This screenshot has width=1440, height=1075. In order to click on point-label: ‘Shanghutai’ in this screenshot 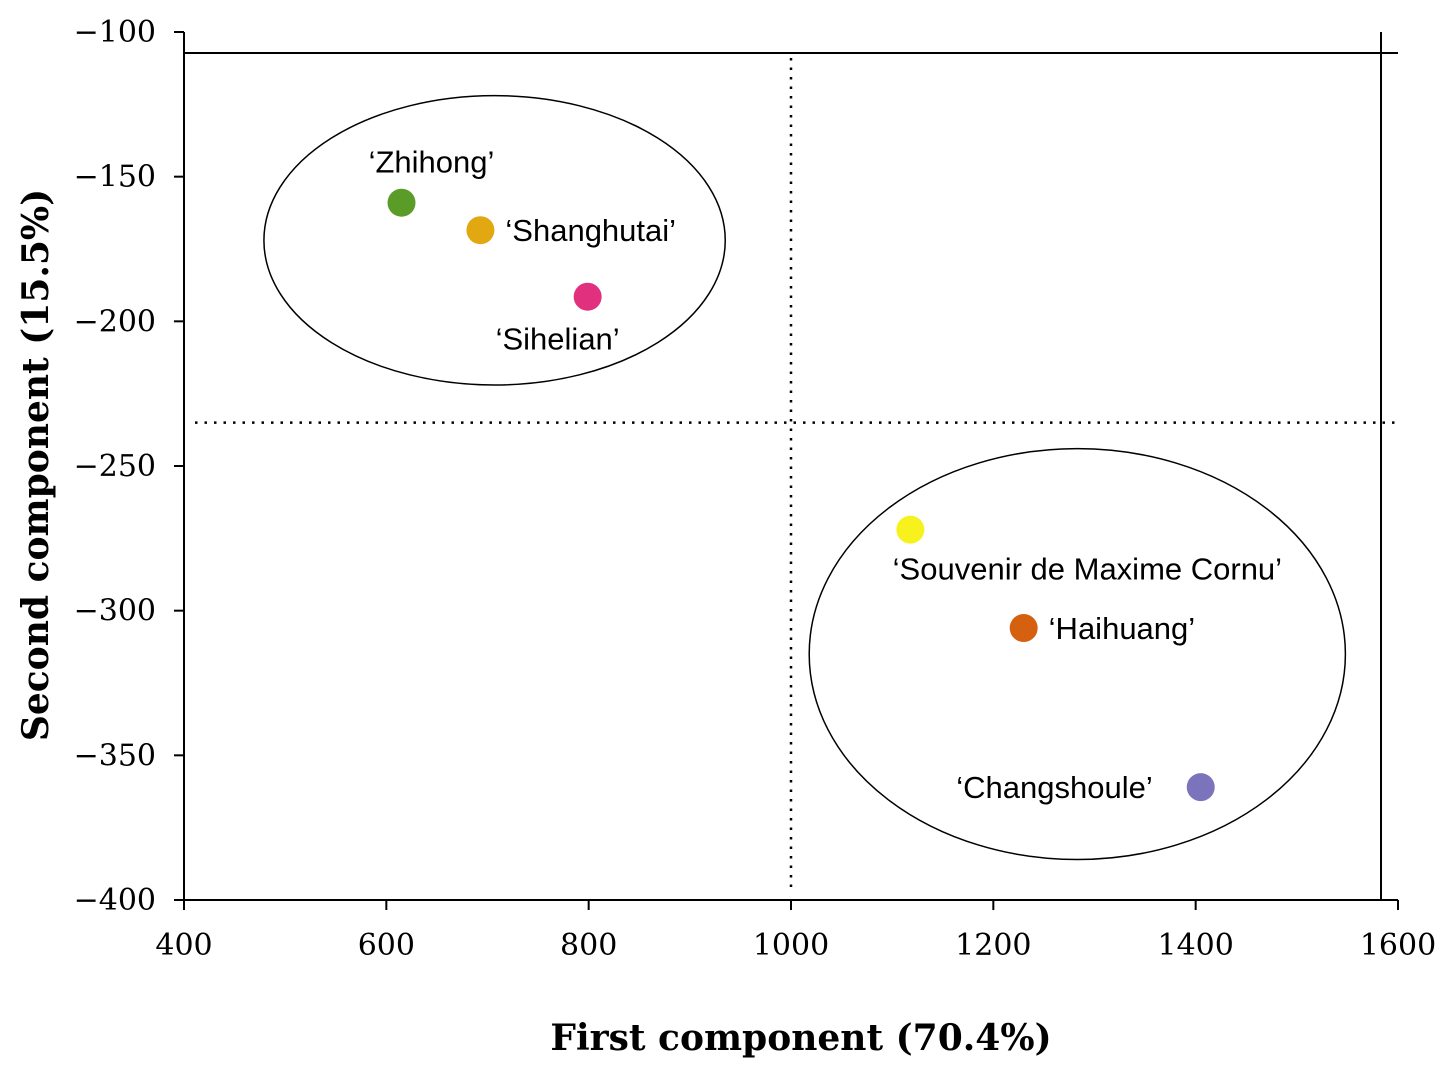, I will do `click(590, 230)`.